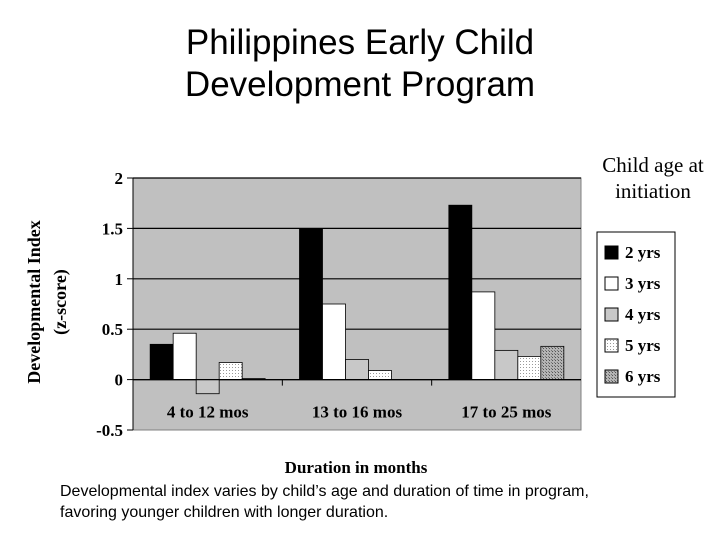 This screenshot has height=540, width=720. Describe the element at coordinates (34, 302) in the screenshot. I see `y-axis-label-line-1: Developmental Index` at that location.